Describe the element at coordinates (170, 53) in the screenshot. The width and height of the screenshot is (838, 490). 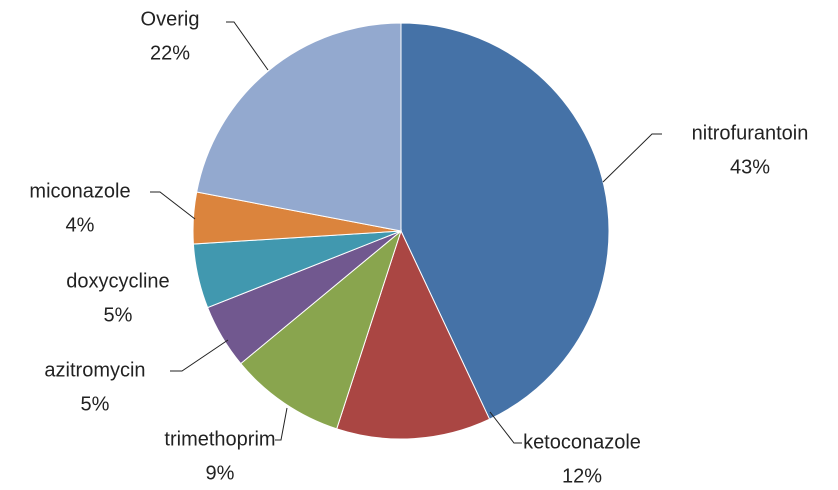
I see `value-label: 22%` at that location.